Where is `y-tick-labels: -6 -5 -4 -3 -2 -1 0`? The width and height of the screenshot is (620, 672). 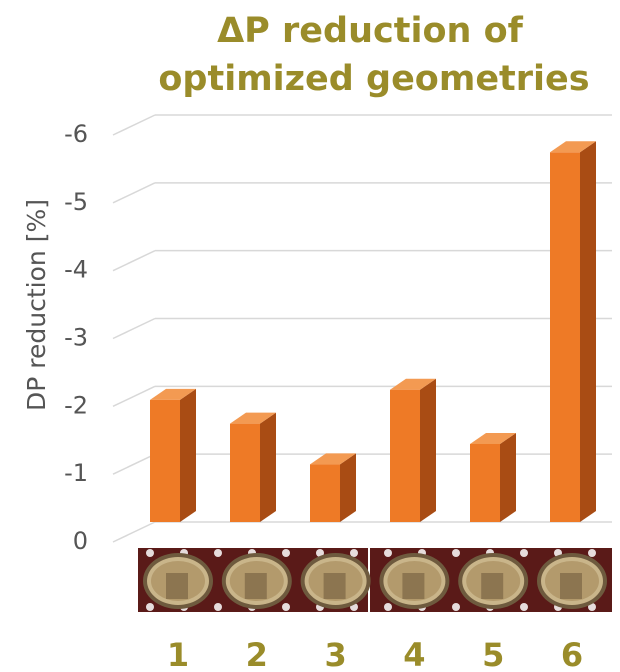 y-tick-labels: -6 -5 -4 -3 -2 -1 0 is located at coordinates (76, 337).